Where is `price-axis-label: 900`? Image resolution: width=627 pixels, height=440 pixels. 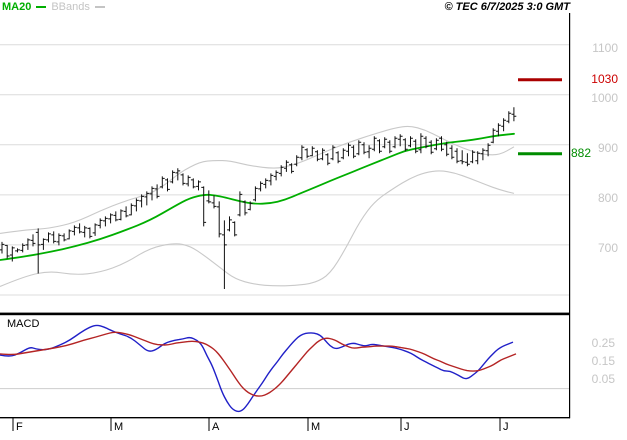
price-axis-label: 900 is located at coordinates (607, 148).